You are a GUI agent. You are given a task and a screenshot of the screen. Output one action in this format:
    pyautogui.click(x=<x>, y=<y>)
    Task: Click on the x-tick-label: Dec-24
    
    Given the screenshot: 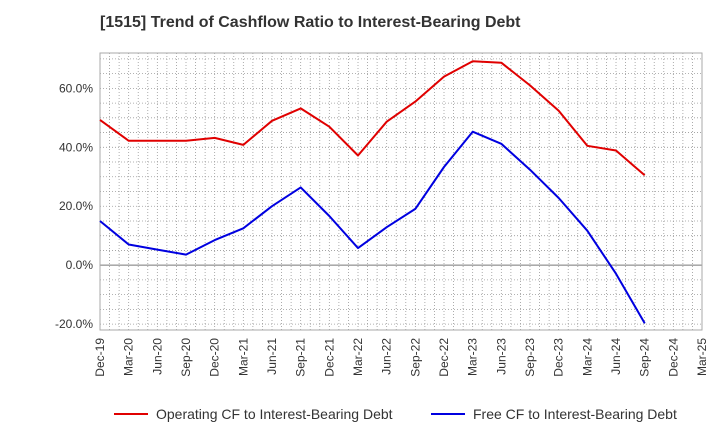 What is the action you would take?
    pyautogui.click(x=673, y=357)
    